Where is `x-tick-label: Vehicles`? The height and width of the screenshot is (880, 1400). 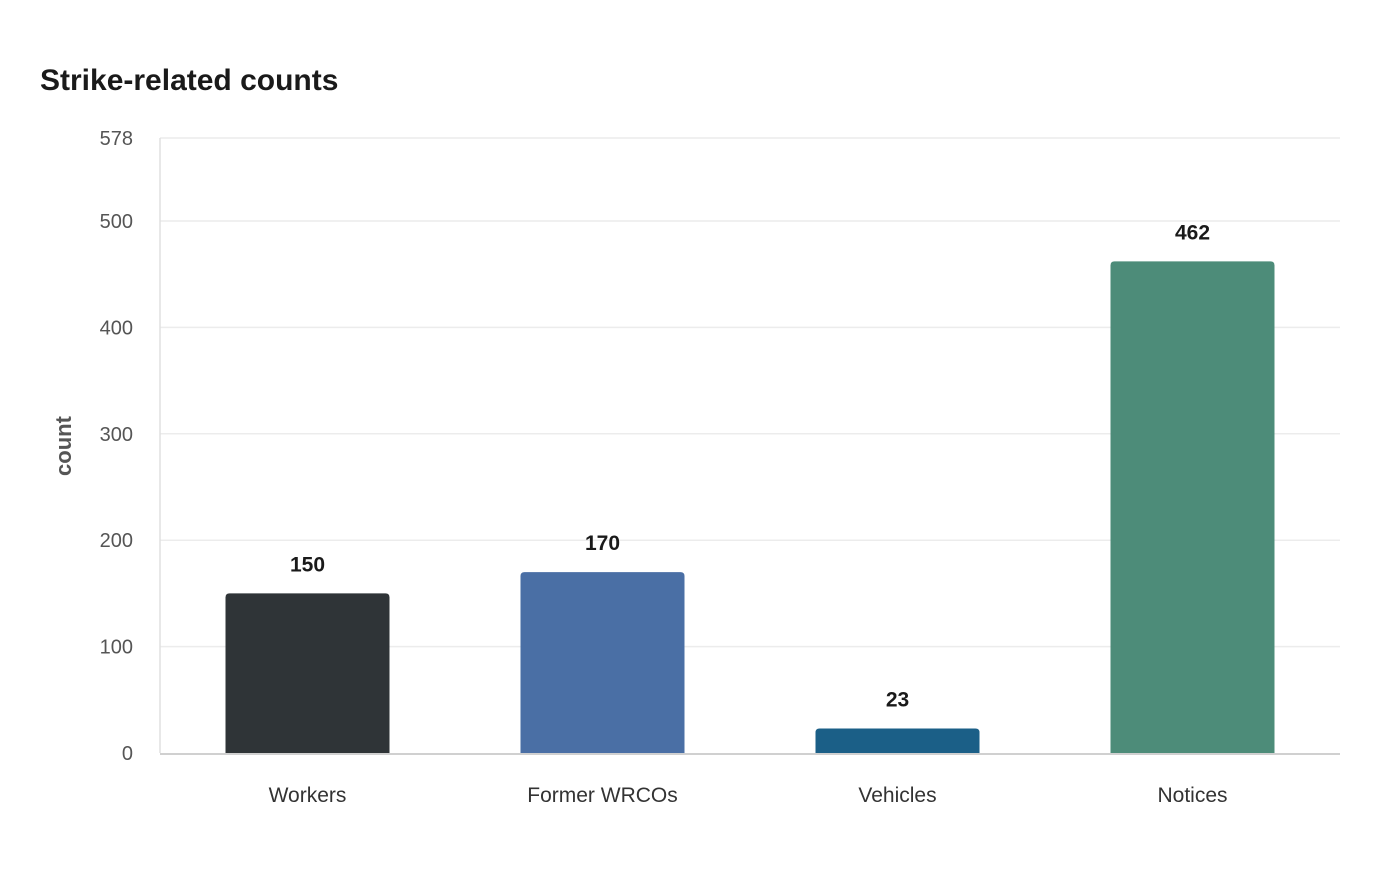
x-tick-label: Vehicles is located at coordinates (897, 795).